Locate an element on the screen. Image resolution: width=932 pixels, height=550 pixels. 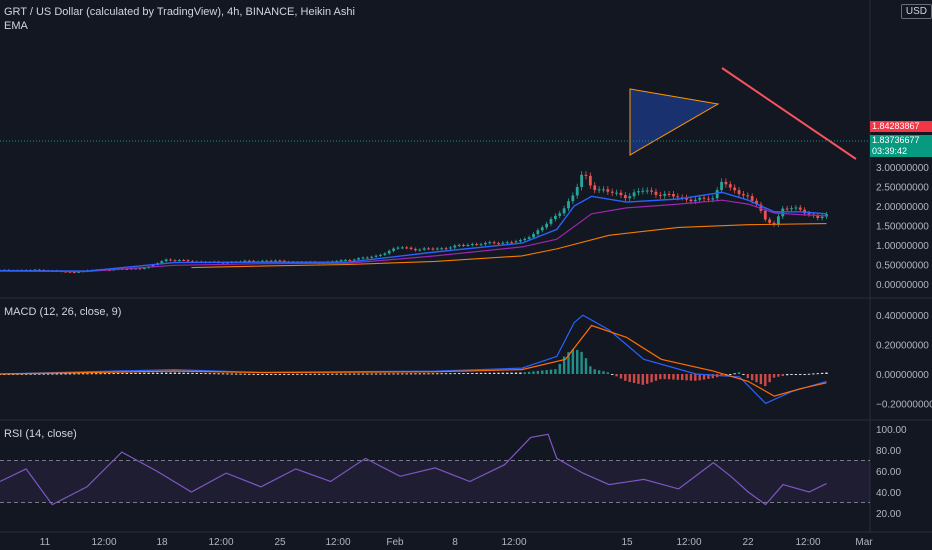
rsi-band is located at coordinates (435, 481).